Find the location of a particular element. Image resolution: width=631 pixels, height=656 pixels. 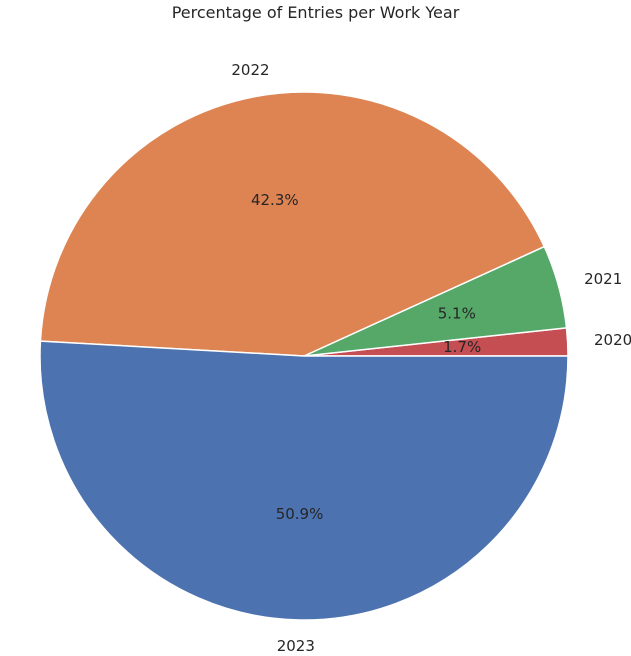

slice-label-2021: 2021 is located at coordinates (603, 279).